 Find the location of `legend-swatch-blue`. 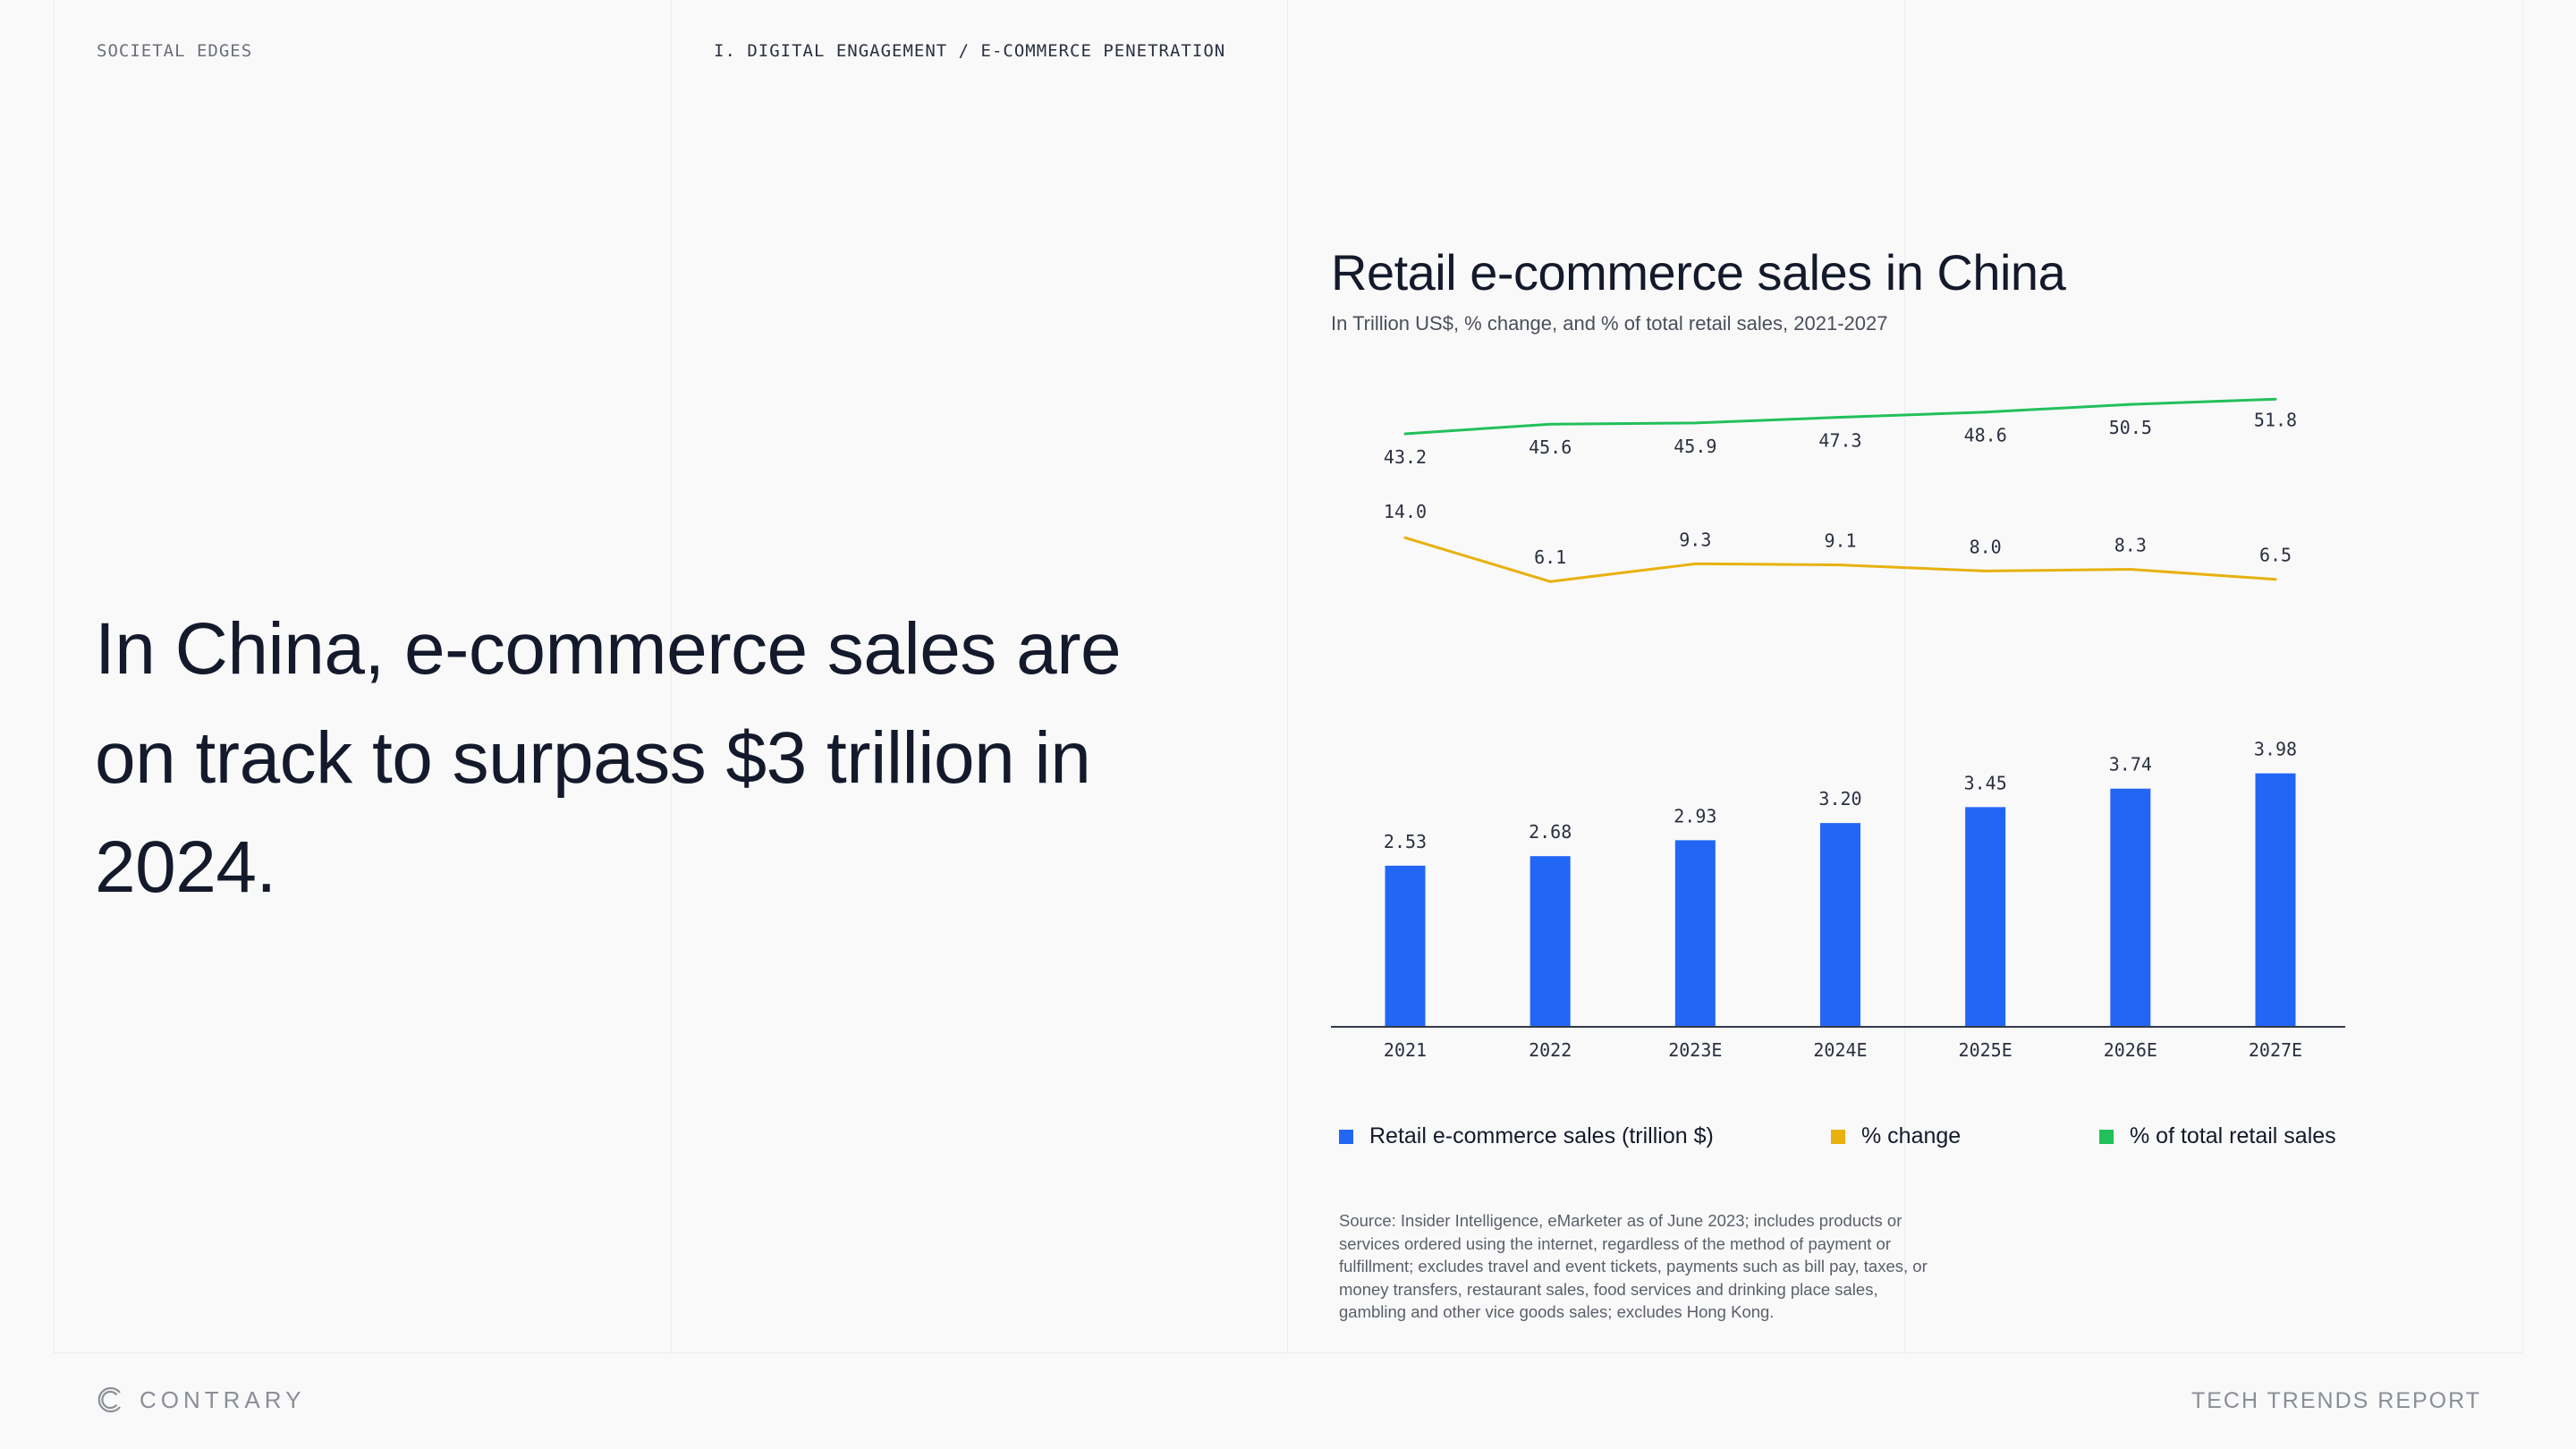

legend-swatch-blue is located at coordinates (1346, 1136).